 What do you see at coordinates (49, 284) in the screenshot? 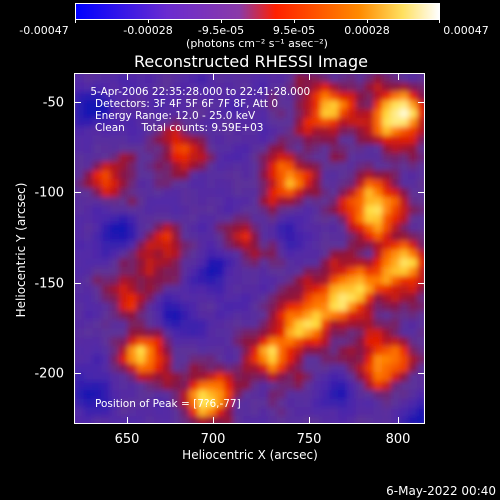
I see `y-tick-label: -150` at bounding box center [49, 284].